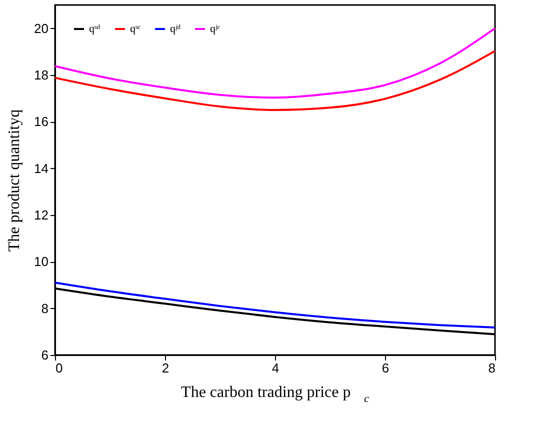  Describe the element at coordinates (41, 215) in the screenshot. I see `y-tick-label: 12` at that location.